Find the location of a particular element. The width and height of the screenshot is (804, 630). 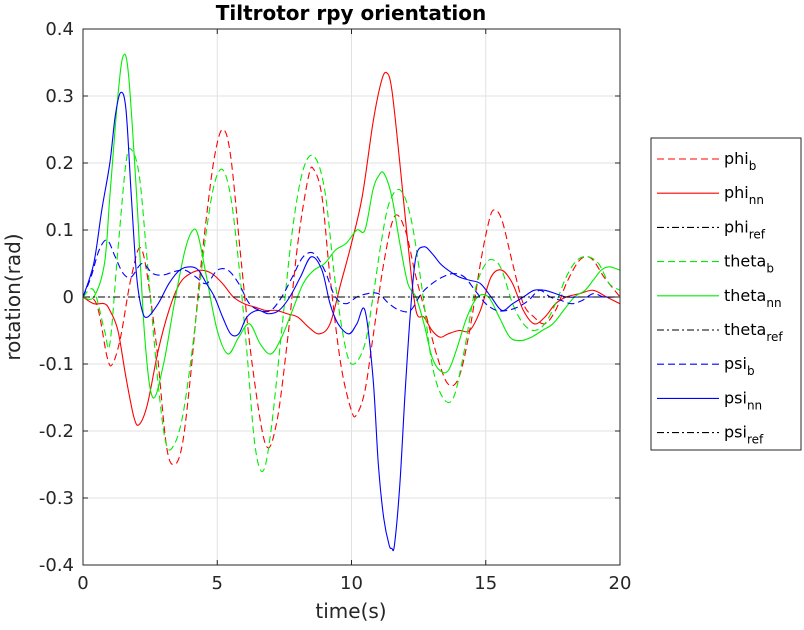

y-tick-label: -0.3 is located at coordinates (56, 498).